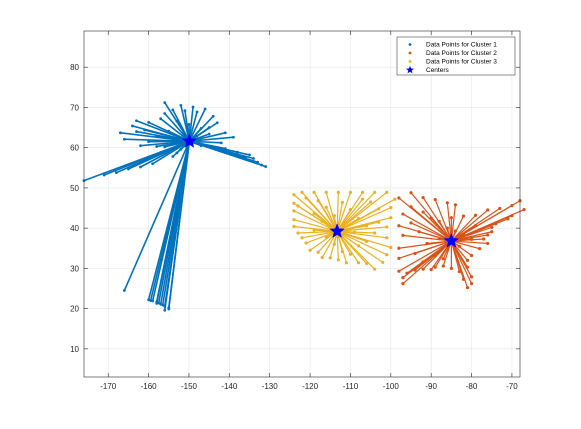  Describe the element at coordinates (391, 386) in the screenshot. I see `x-tick-label: -100` at that location.